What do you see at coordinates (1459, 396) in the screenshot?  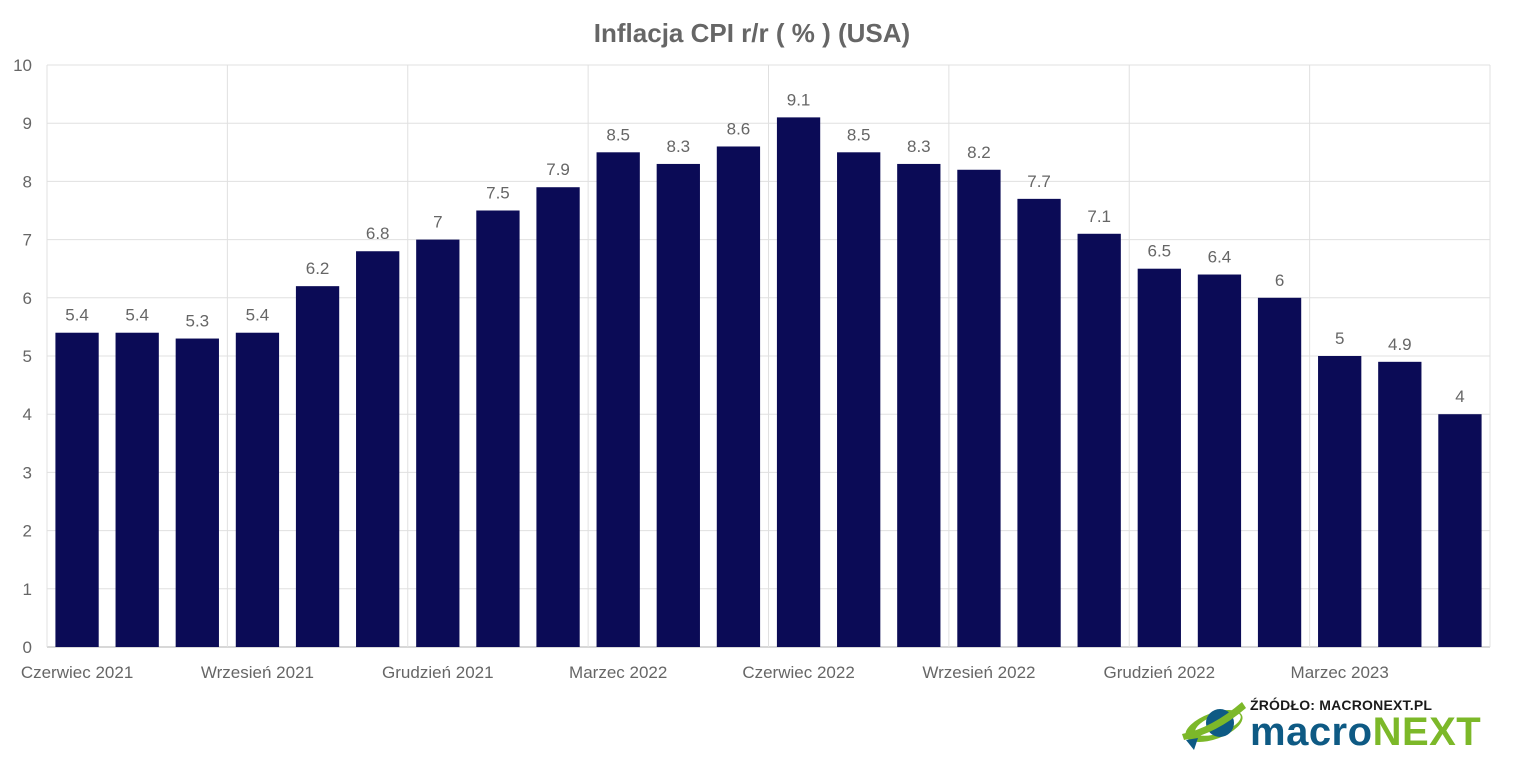 I see `data-label: 4` at bounding box center [1459, 396].